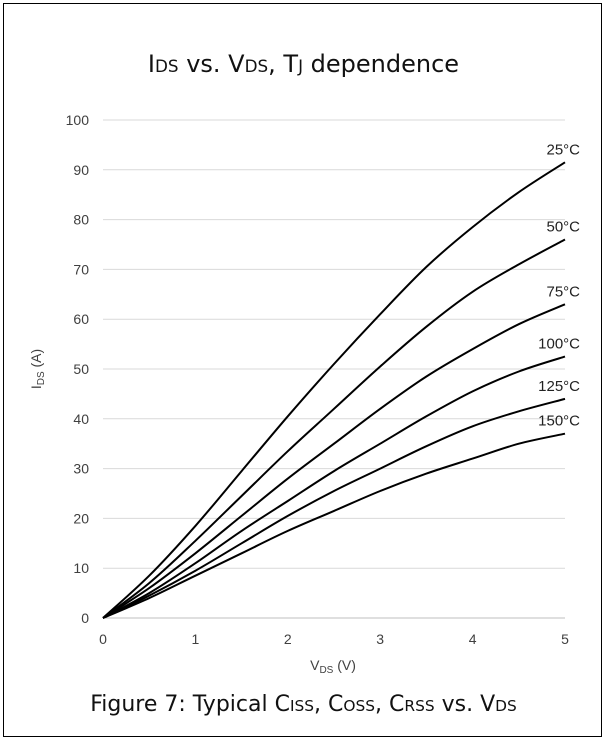 This screenshot has height=740, width=607. I want to click on y-tick-label: 80, so click(81, 220).